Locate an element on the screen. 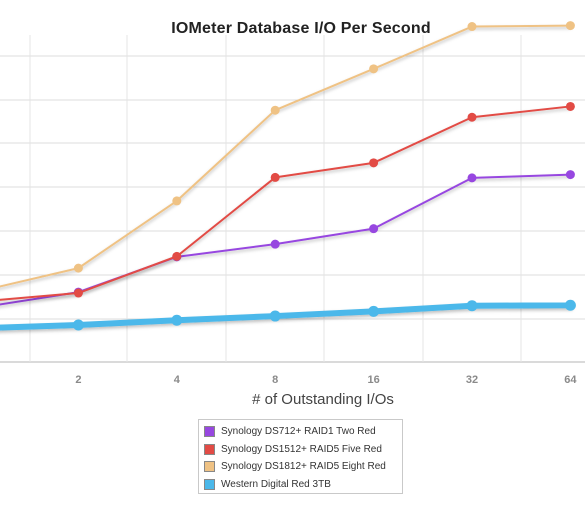 This screenshot has width=585, height=518. legend-label: Synology DS1512+ RAID5 Five Red is located at coordinates (301, 449).